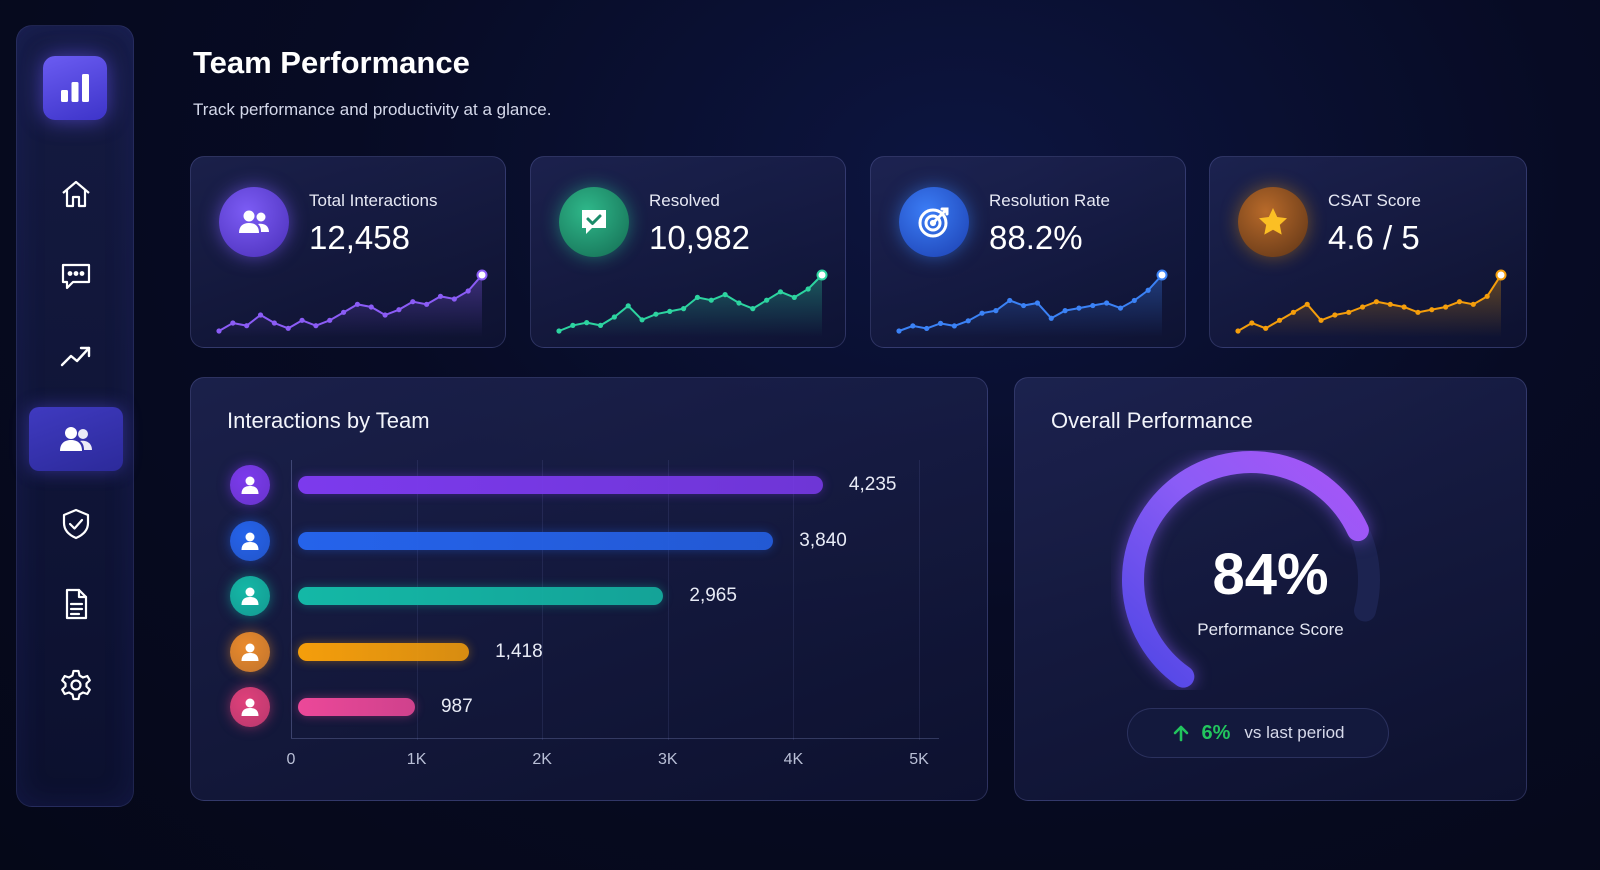  I want to click on x-tick-label: 0, so click(291, 759).